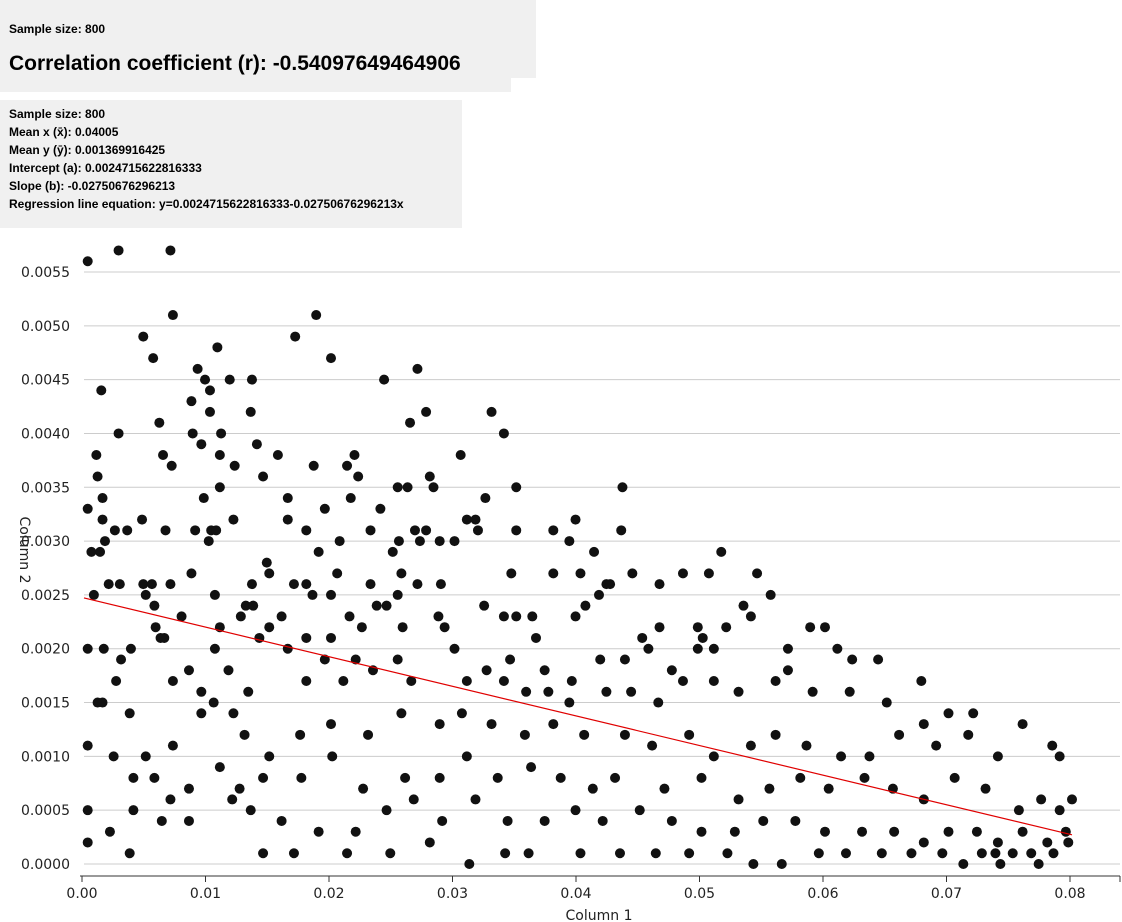  I want to click on y-tick-label: 0.0030, so click(45, 542).